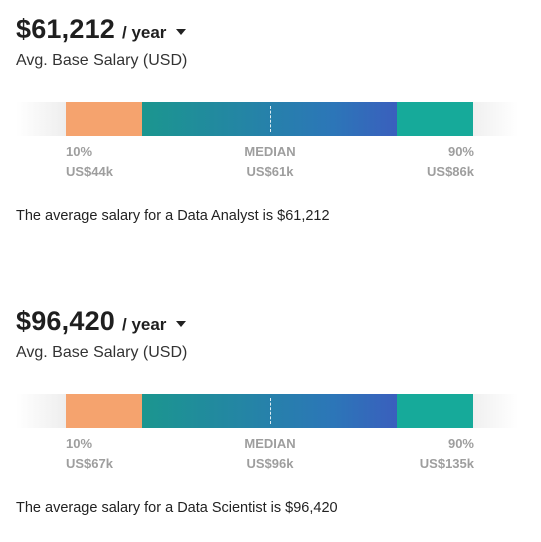 Image resolution: width=541 pixels, height=542 pixels. What do you see at coordinates (446, 463) in the screenshot?
I see `percentile-value: US$135k` at bounding box center [446, 463].